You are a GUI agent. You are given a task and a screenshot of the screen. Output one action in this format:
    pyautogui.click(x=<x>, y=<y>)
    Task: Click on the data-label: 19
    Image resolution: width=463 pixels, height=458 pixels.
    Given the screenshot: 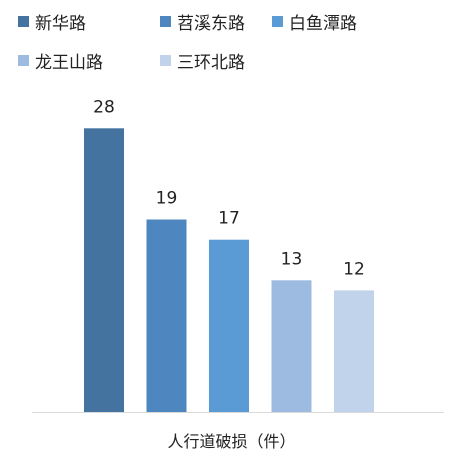 What is the action you would take?
    pyautogui.click(x=167, y=199)
    